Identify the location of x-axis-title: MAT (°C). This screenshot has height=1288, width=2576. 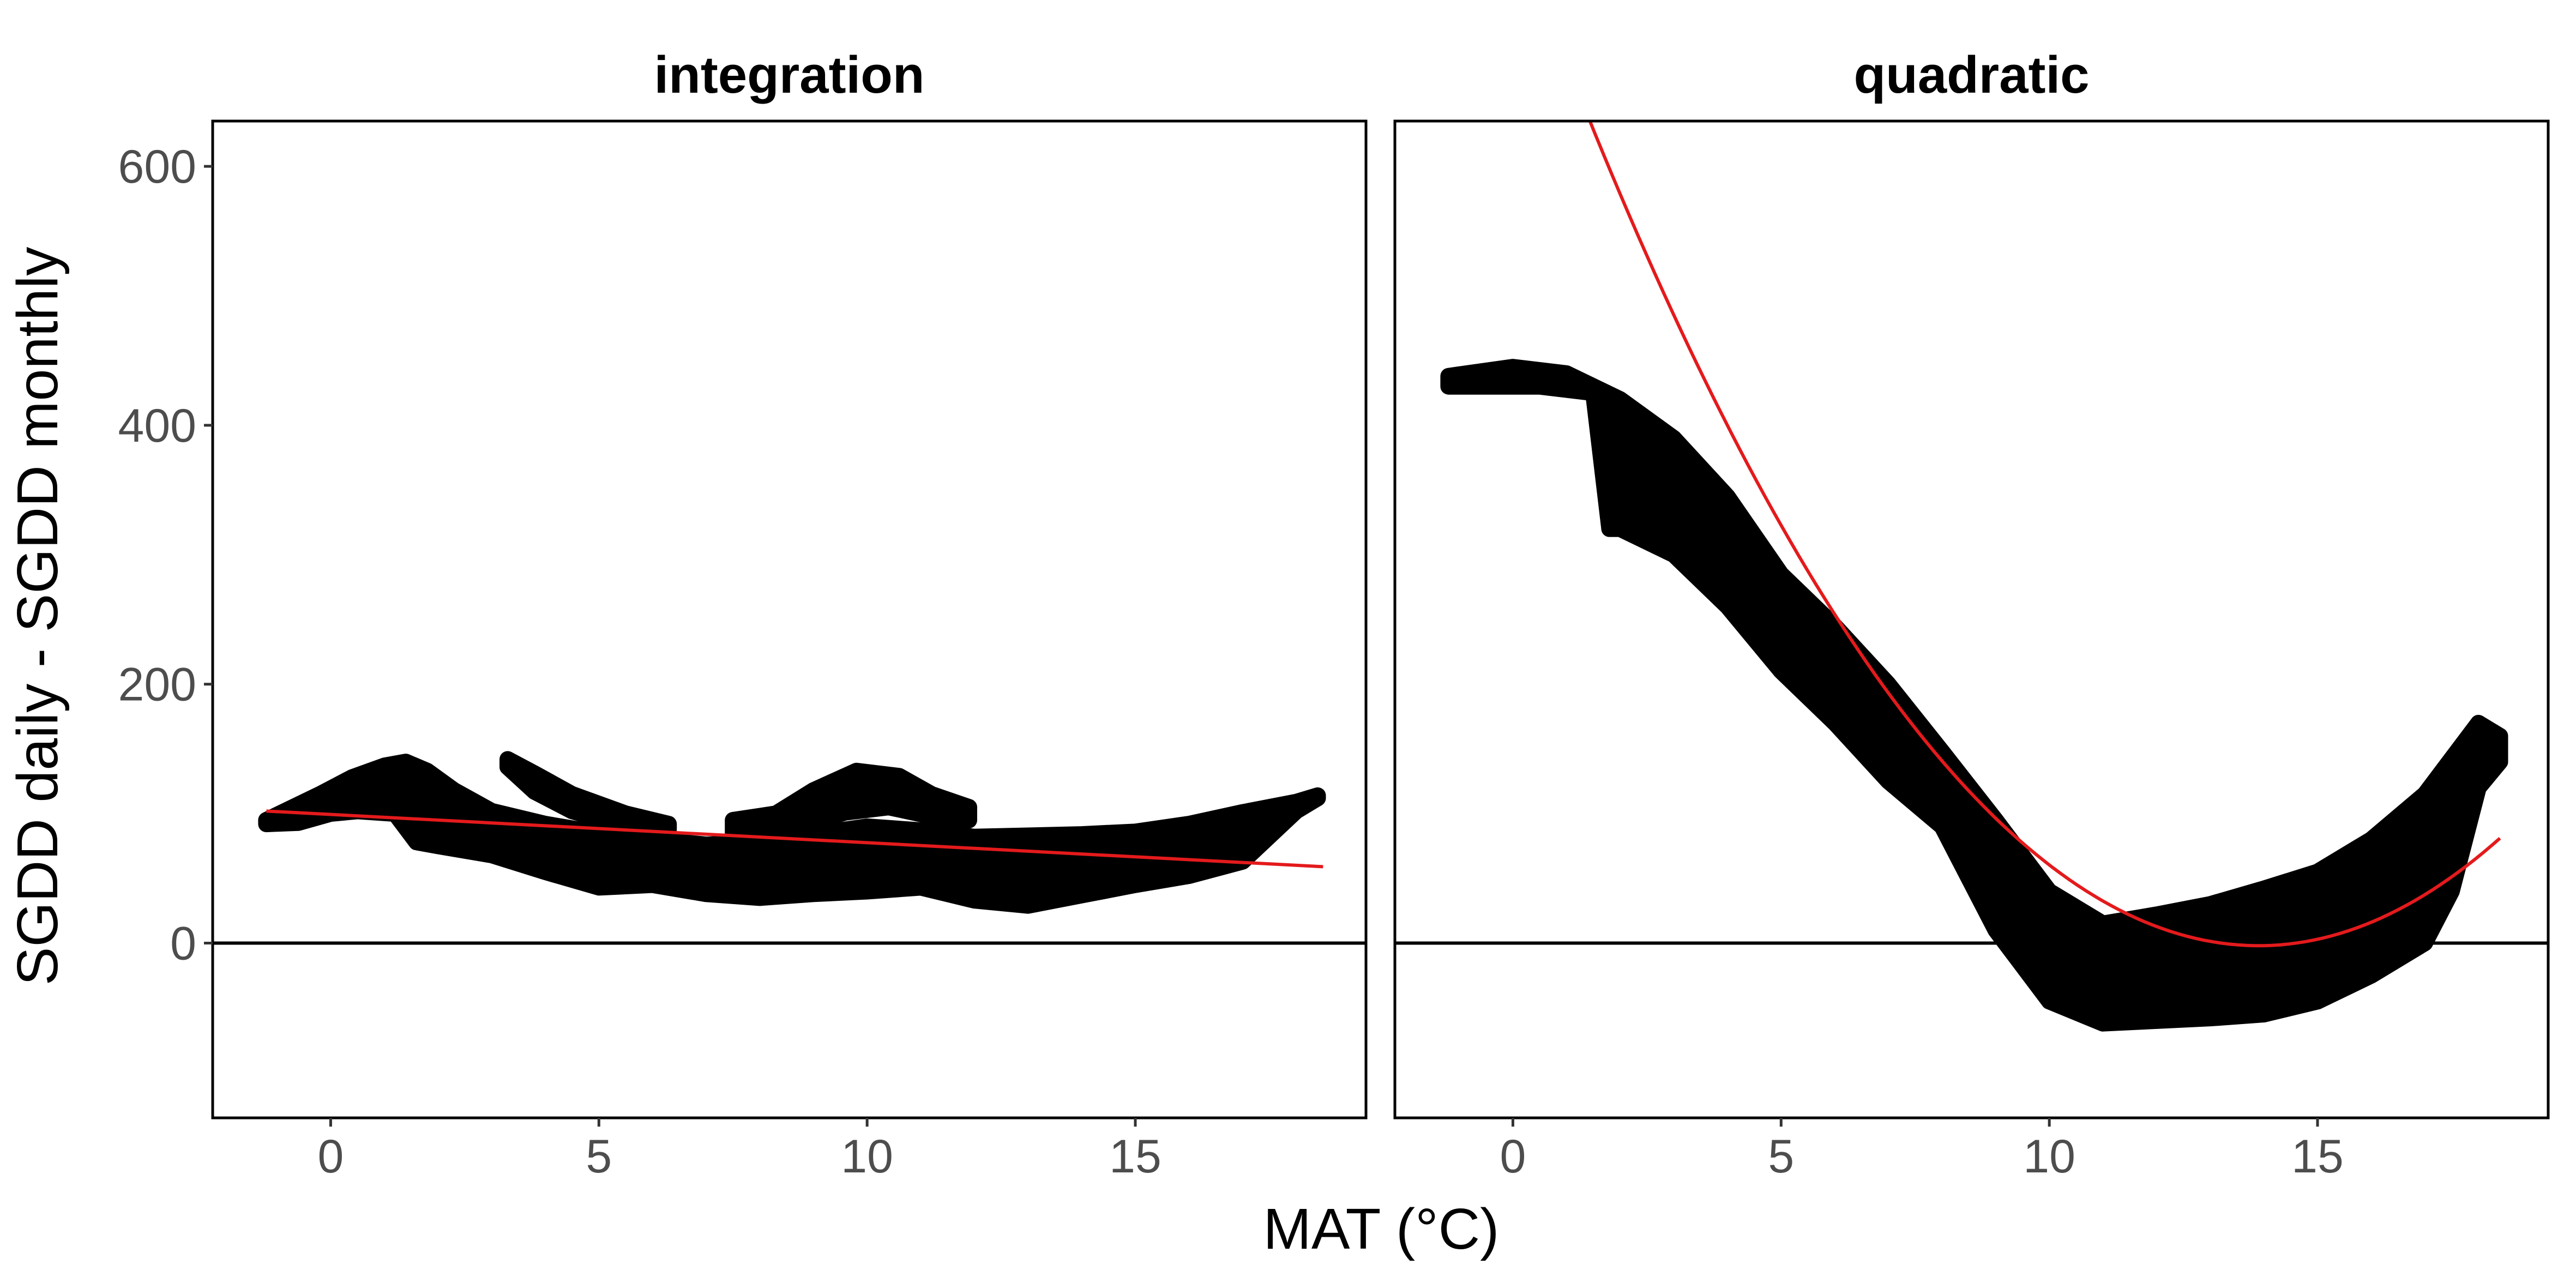
(1381, 1229).